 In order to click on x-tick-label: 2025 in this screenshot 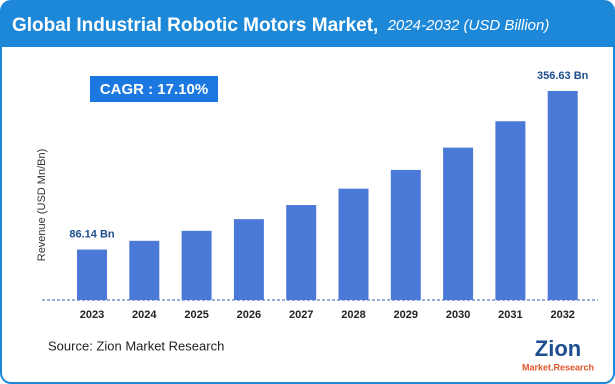, I will do `click(196, 315)`.